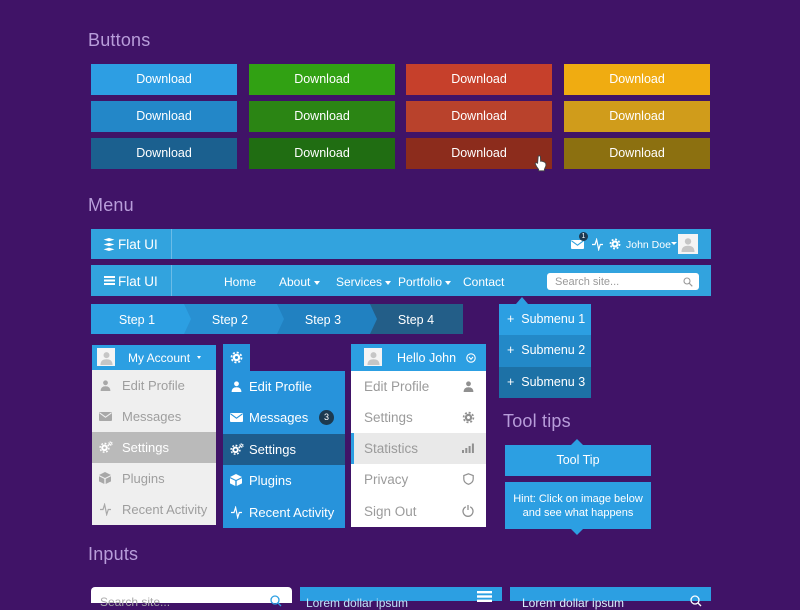 Image resolution: width=800 pixels, height=610 pixels. What do you see at coordinates (230, 320) in the screenshot?
I see `svg-text: Step 2` at bounding box center [230, 320].